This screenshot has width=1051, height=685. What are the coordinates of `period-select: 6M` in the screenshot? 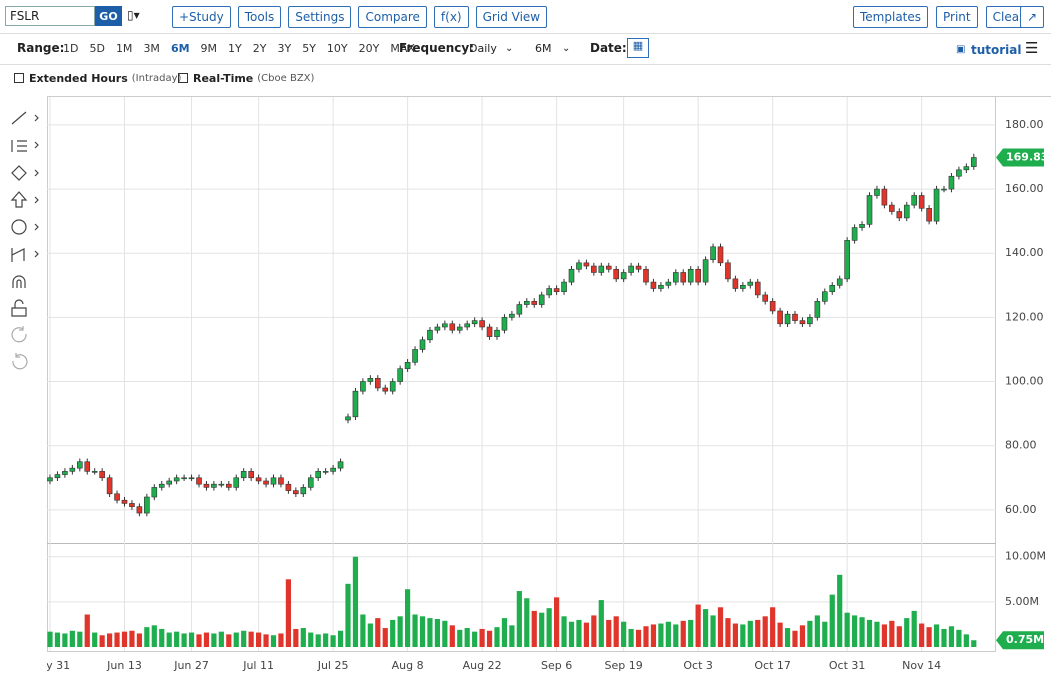 It's located at (543, 48).